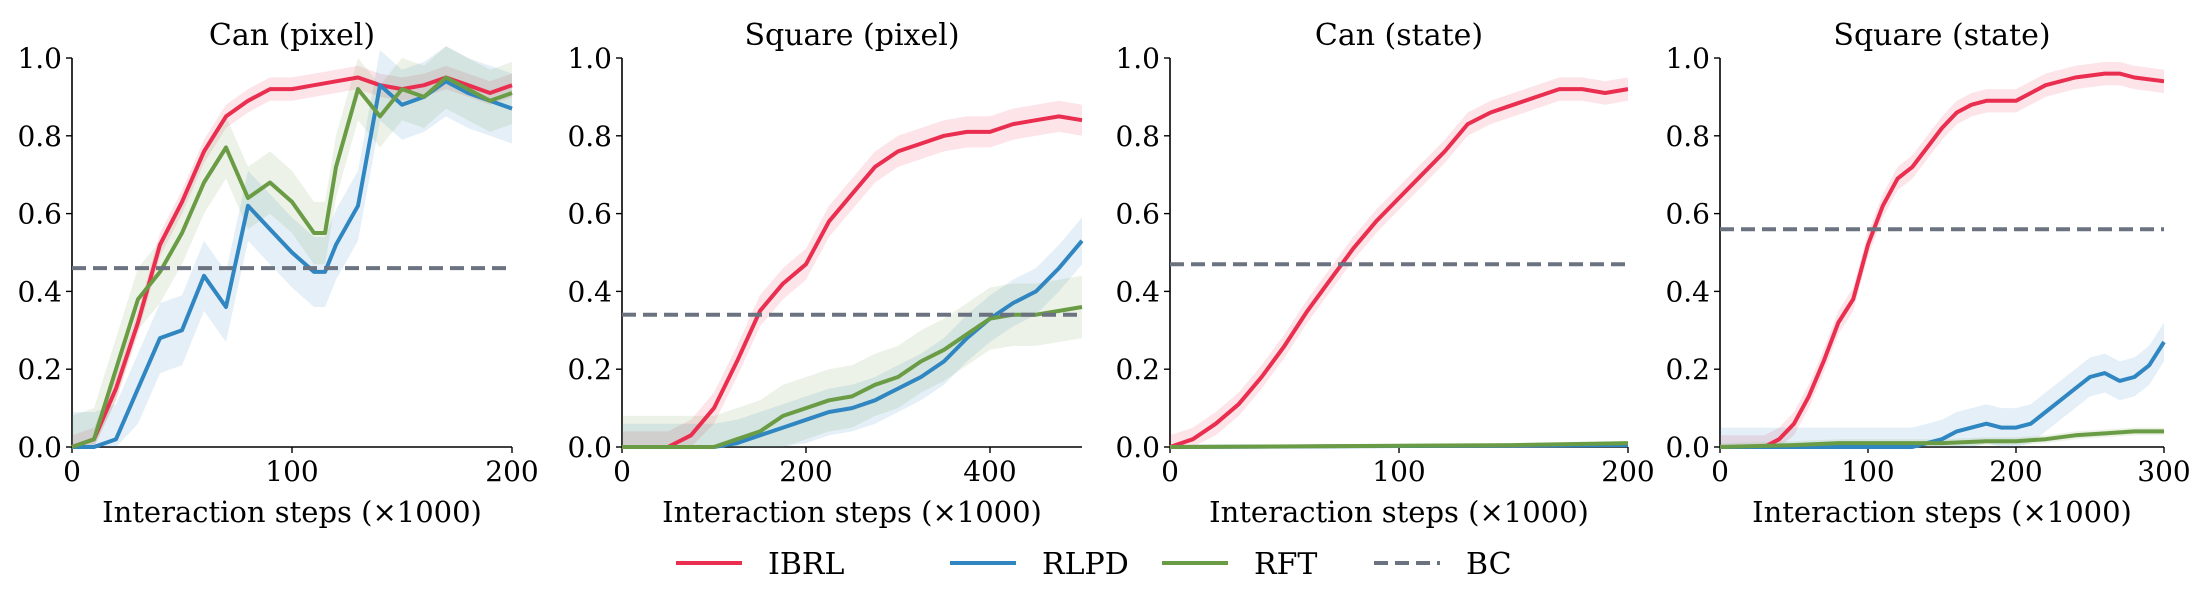  I want to click on chart-title: Can (state), so click(1399, 35).